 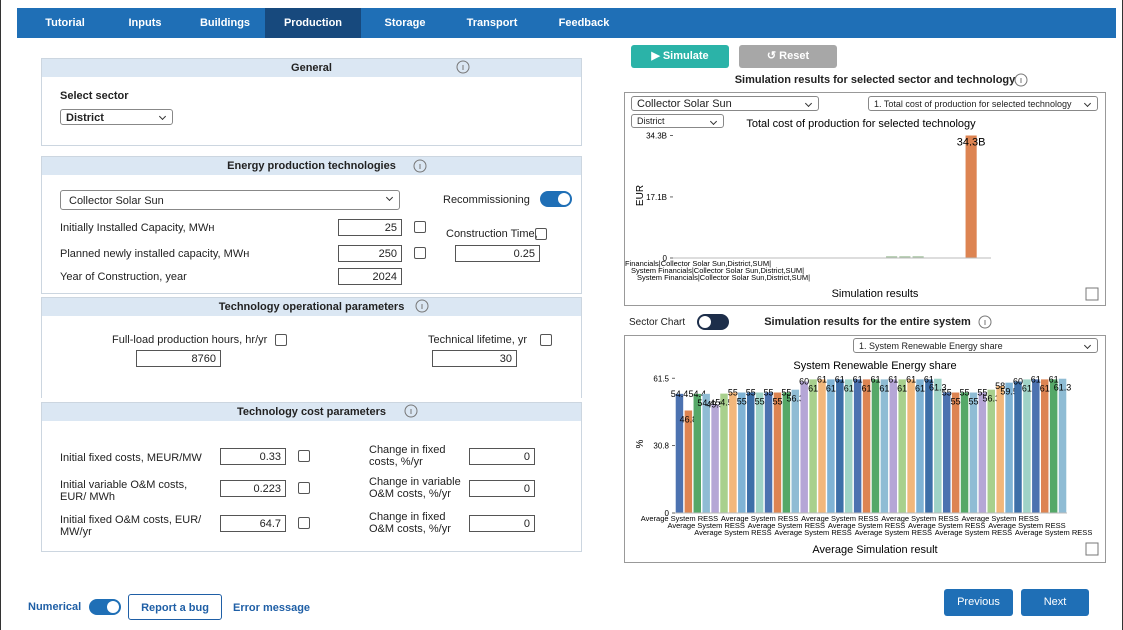 I want to click on data-label: 58, so click(x=1000, y=386).